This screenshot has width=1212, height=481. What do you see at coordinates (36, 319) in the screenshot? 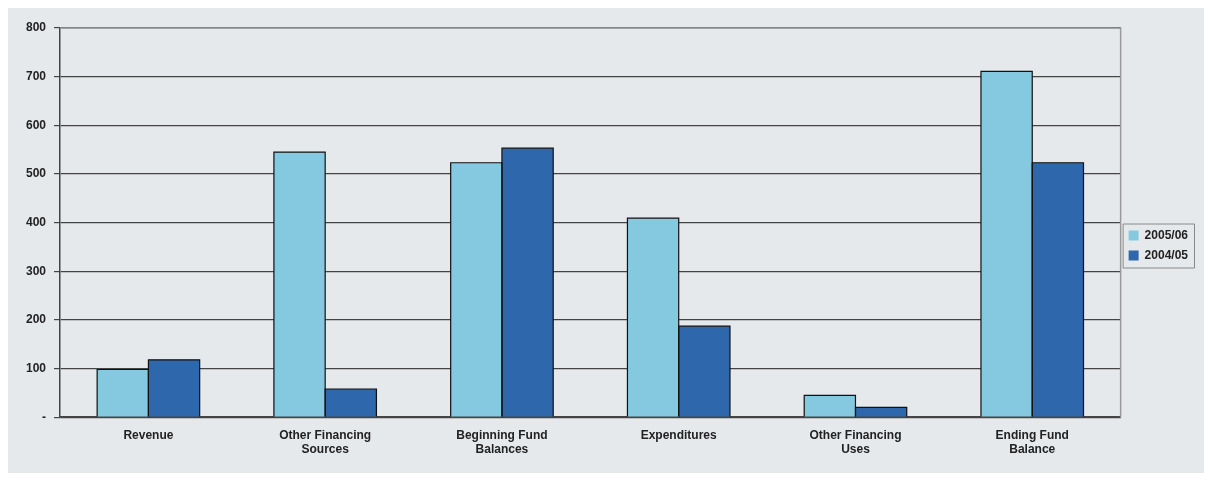
I see `y-tick-label: 200` at bounding box center [36, 319].